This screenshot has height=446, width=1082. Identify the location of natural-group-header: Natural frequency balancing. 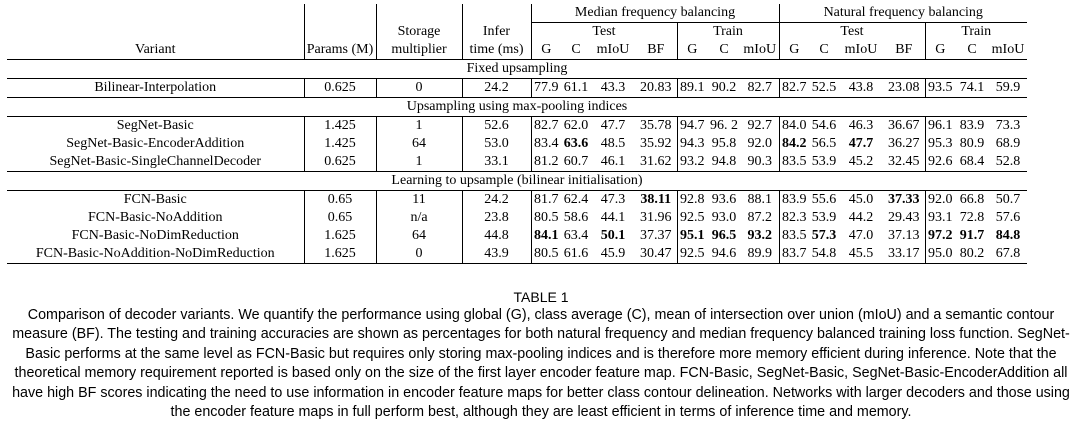
(903, 13).